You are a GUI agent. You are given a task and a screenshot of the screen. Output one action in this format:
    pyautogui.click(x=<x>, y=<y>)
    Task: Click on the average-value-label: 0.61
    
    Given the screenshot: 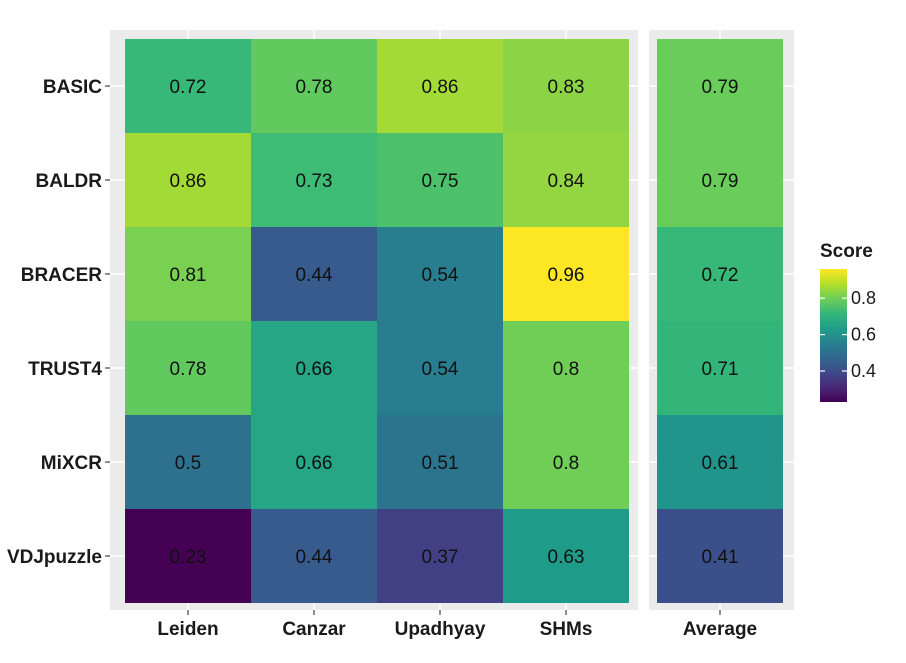 What is the action you would take?
    pyautogui.click(x=720, y=463)
    